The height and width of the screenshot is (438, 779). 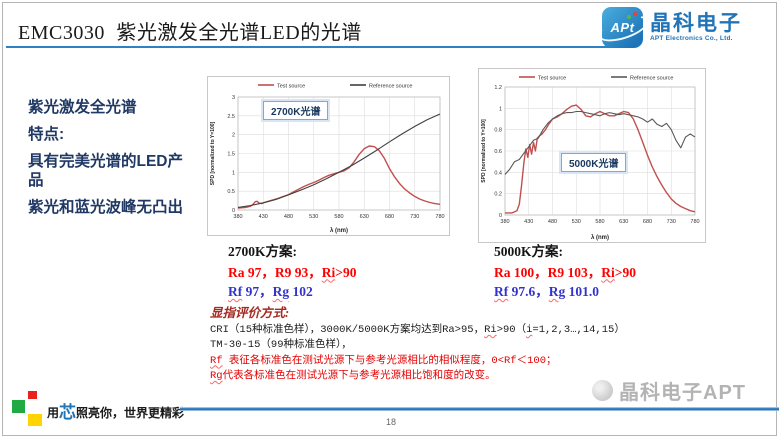 What do you see at coordinates (383, 360) in the screenshot?
I see `evaluation-rf-line: Rf 表征各标准色在测试光源下与参考光源相比的相似程度，0<Rf＜100；` at bounding box center [383, 360].